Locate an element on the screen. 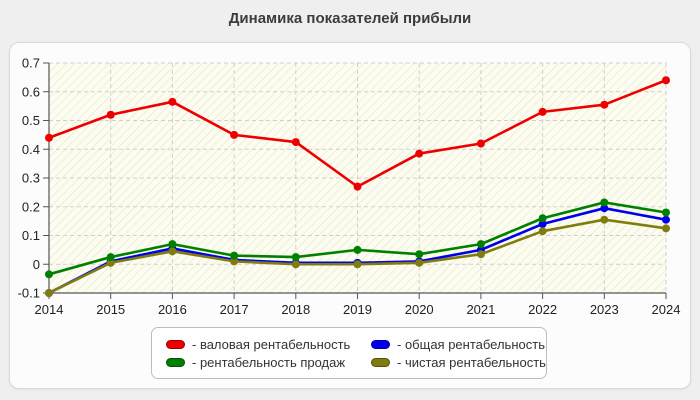  y-tick-label: 0.4 is located at coordinates (31, 149).